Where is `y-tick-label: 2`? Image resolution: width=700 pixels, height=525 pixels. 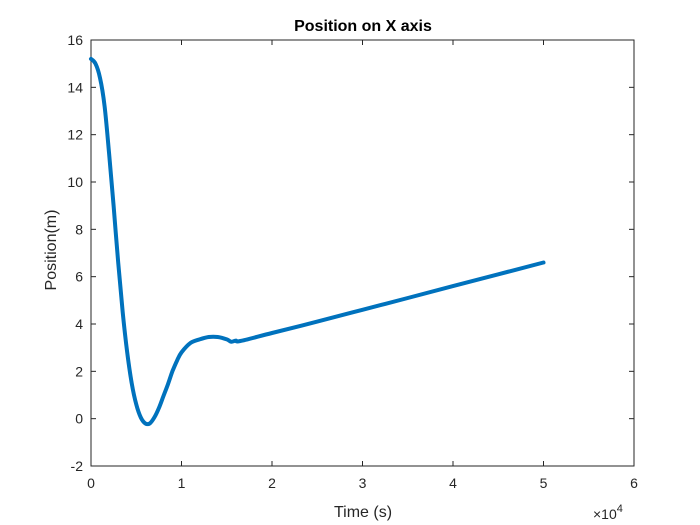 y-tick-label: 2 is located at coordinates (79, 371).